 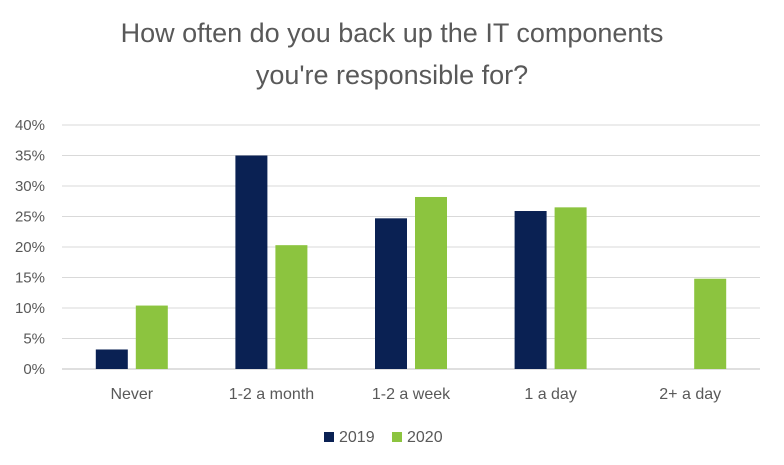 I want to click on x-category-label: Never, so click(x=131, y=394).